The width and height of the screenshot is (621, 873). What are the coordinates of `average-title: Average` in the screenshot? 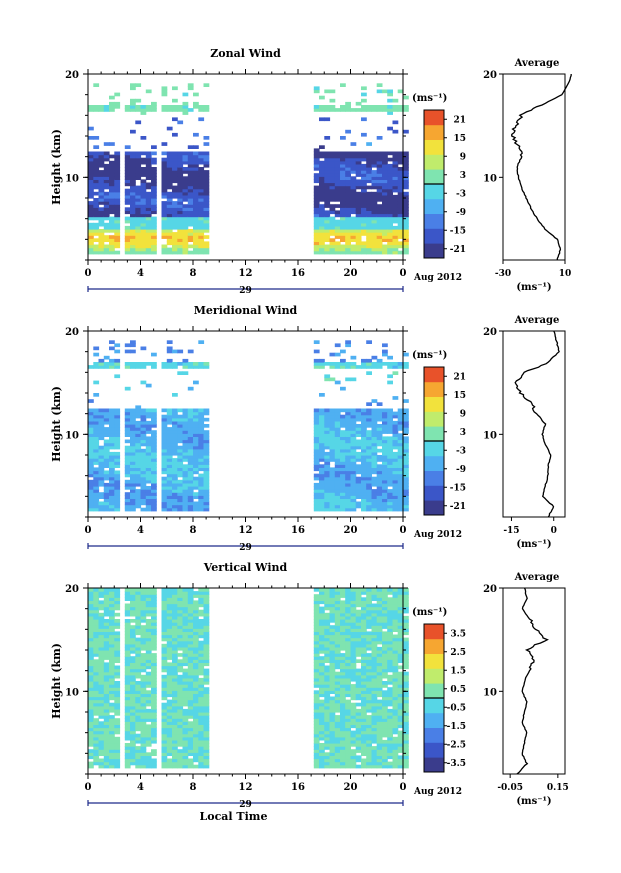 It's located at (537, 63).